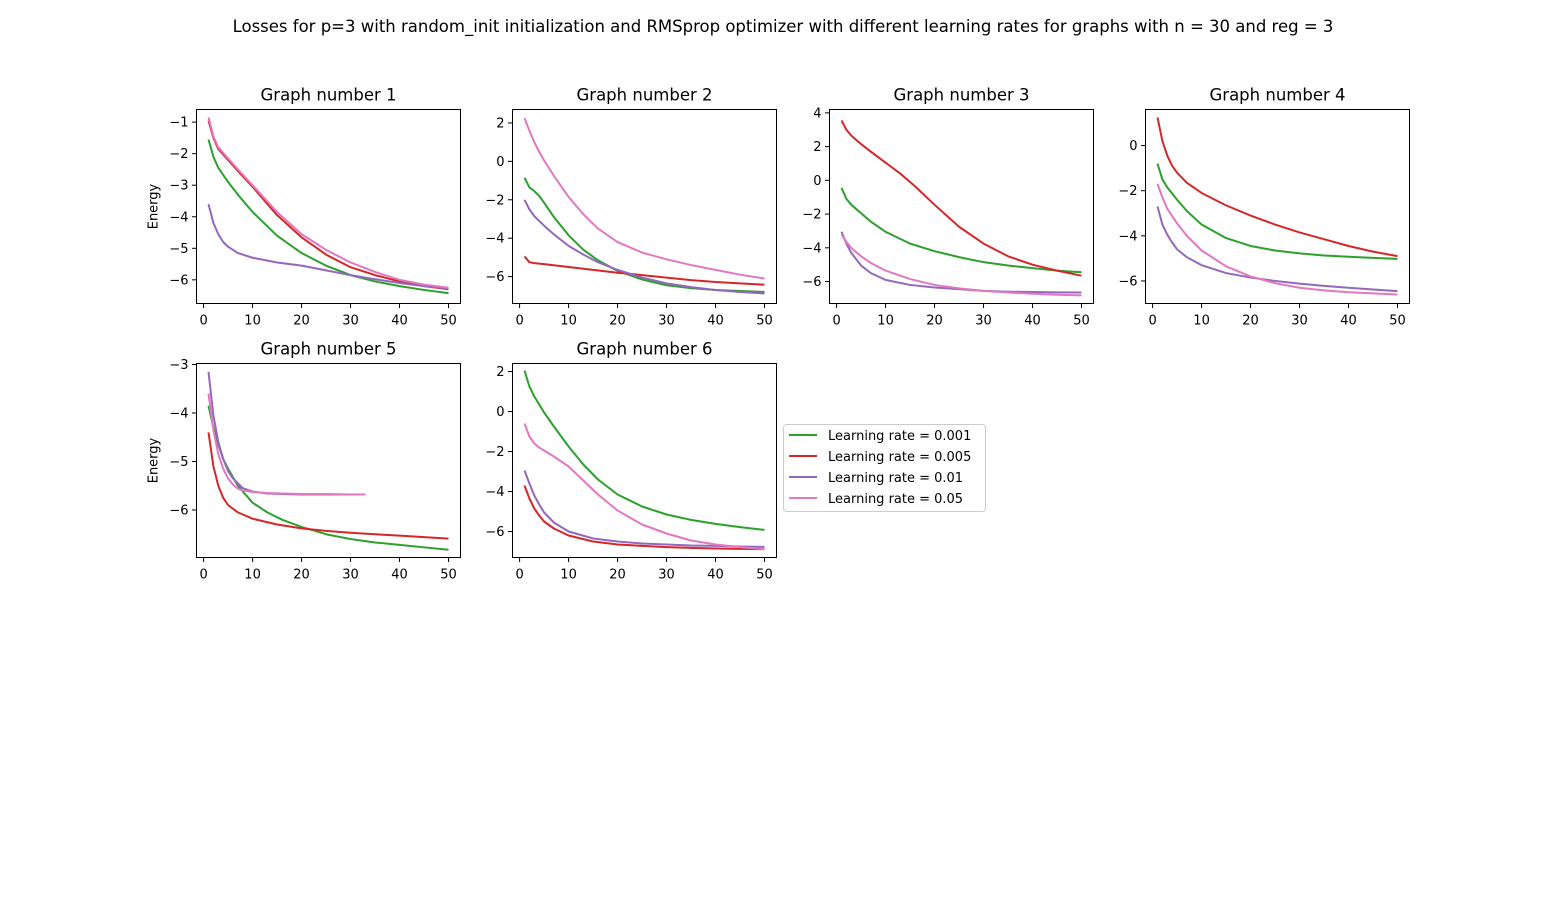 The width and height of the screenshot is (1566, 911). What do you see at coordinates (645, 95) in the screenshot?
I see `subplot-title: Graph number 2` at bounding box center [645, 95].